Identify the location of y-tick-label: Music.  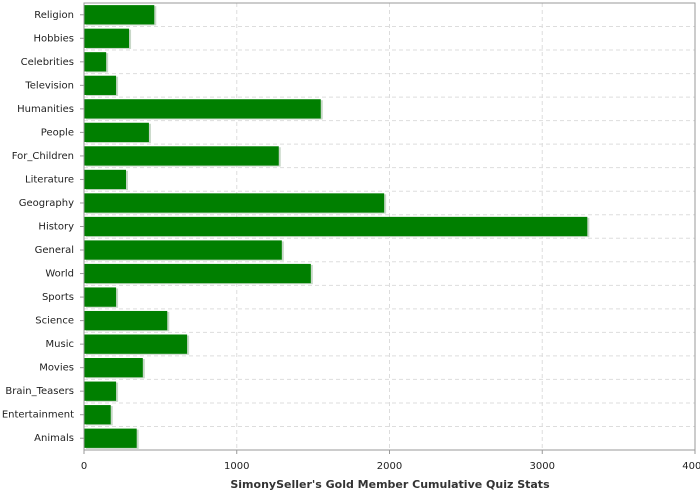
(60, 344).